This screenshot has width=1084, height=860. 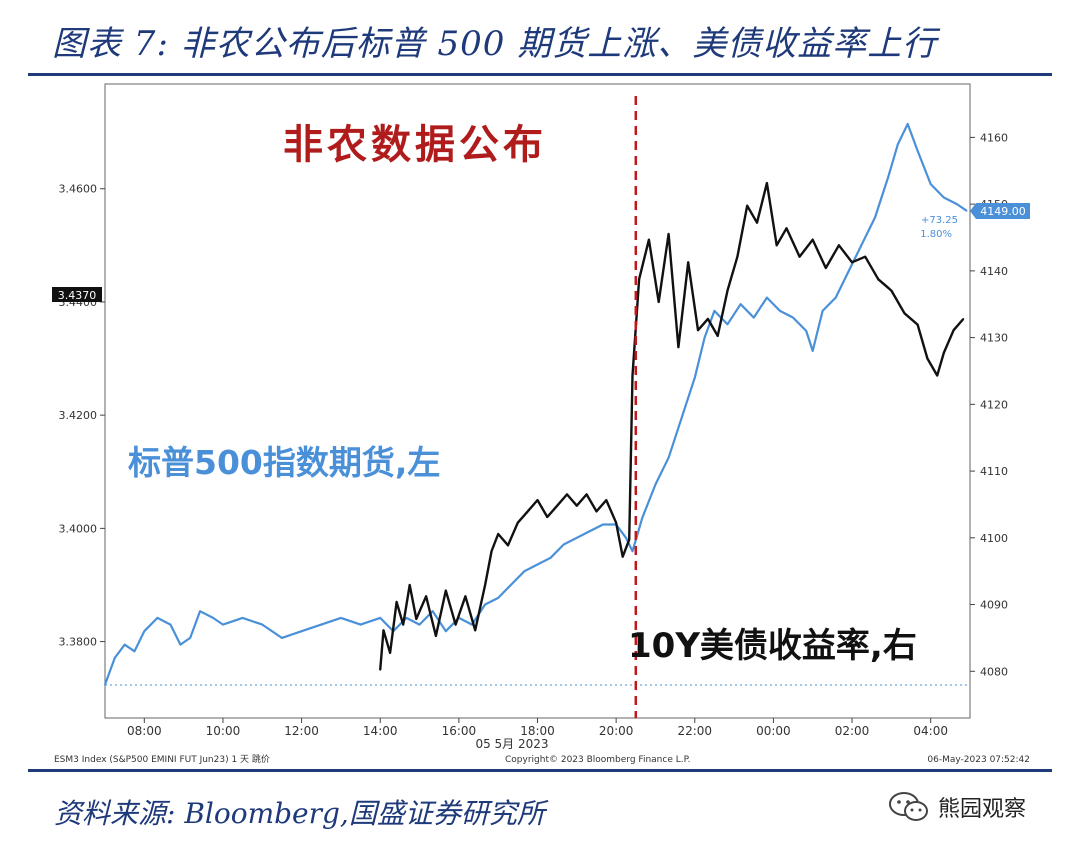 I want to click on figure-title: 图表 7: 非农公布后标普 500 期货上涨、美债收益率上行, so click(x=495, y=44).